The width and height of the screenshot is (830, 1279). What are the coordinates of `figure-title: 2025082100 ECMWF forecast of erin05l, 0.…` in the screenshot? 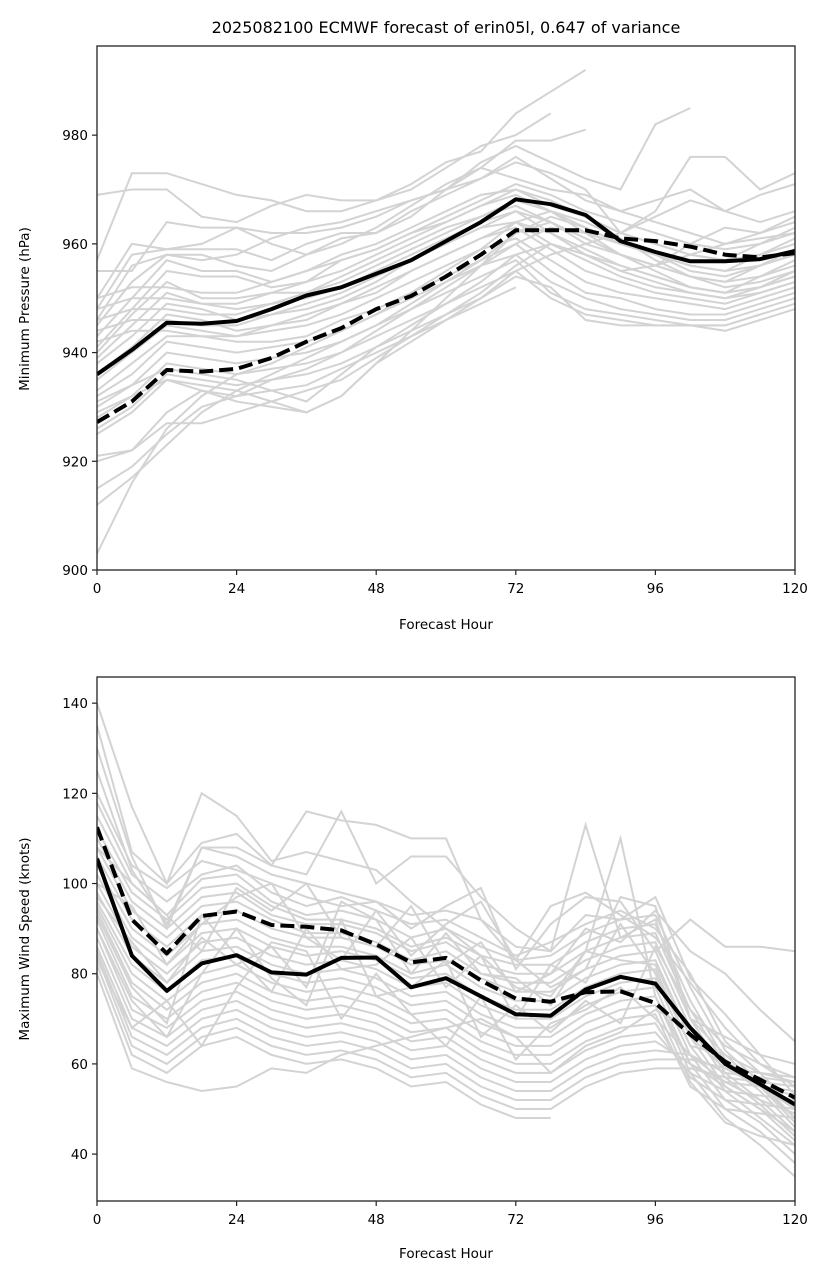 It's located at (446, 27).